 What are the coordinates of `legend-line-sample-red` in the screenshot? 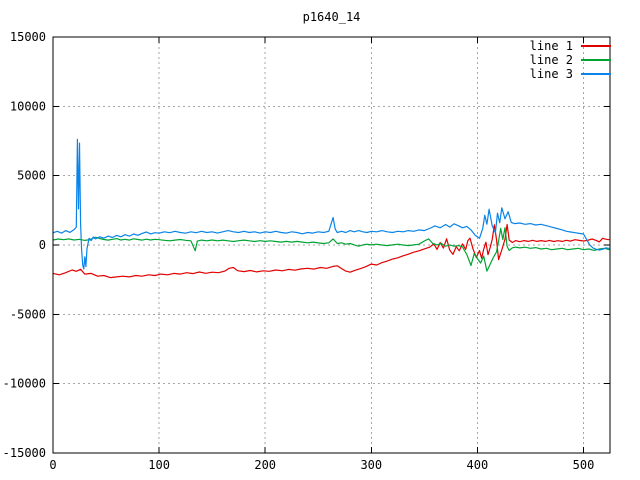 It's located at (596, 46).